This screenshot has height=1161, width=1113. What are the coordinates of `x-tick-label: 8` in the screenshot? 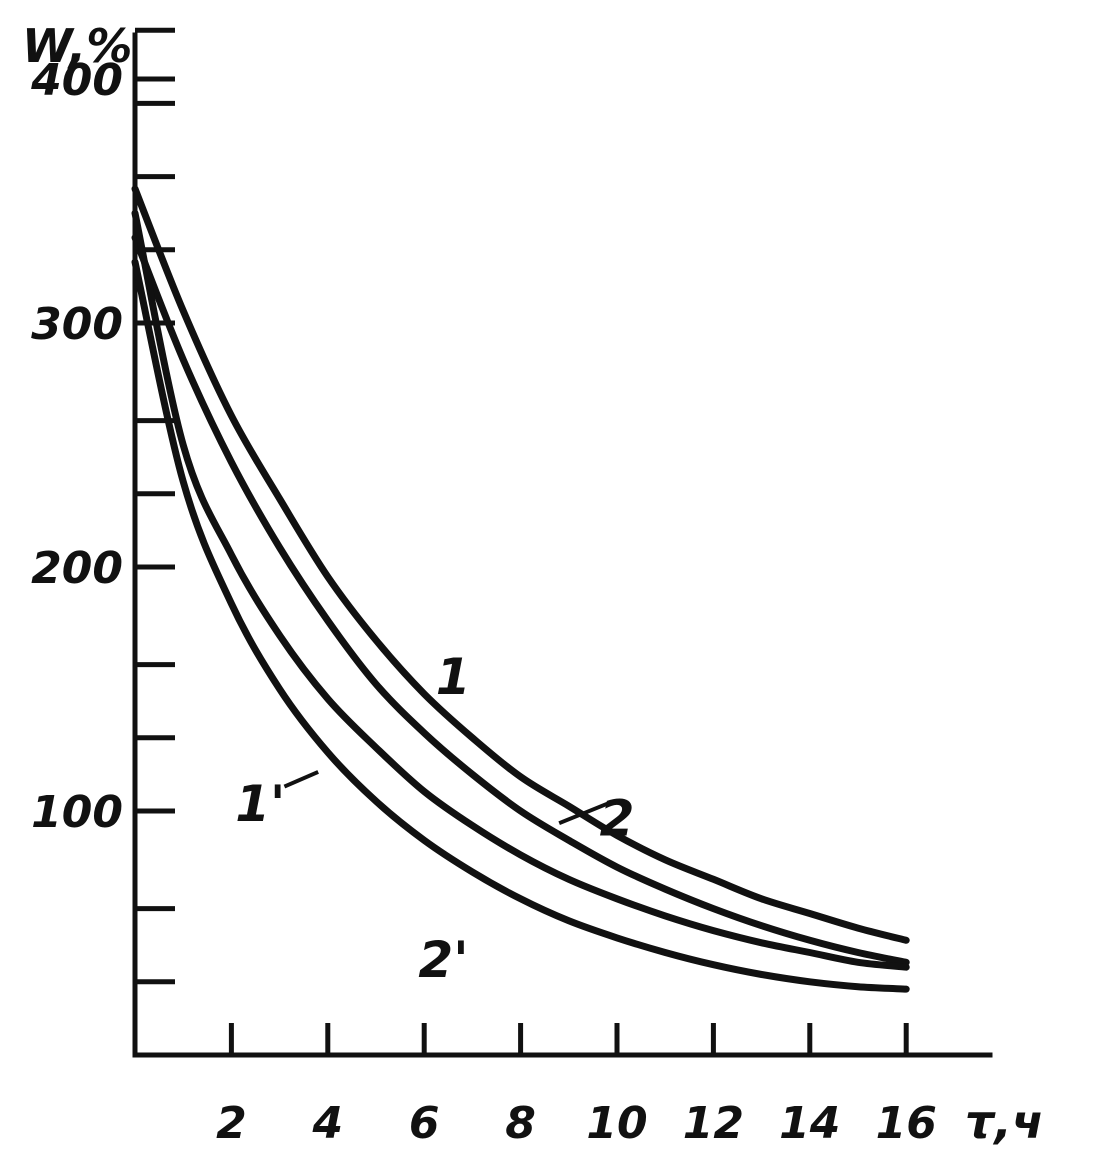 It's located at (520, 1123).